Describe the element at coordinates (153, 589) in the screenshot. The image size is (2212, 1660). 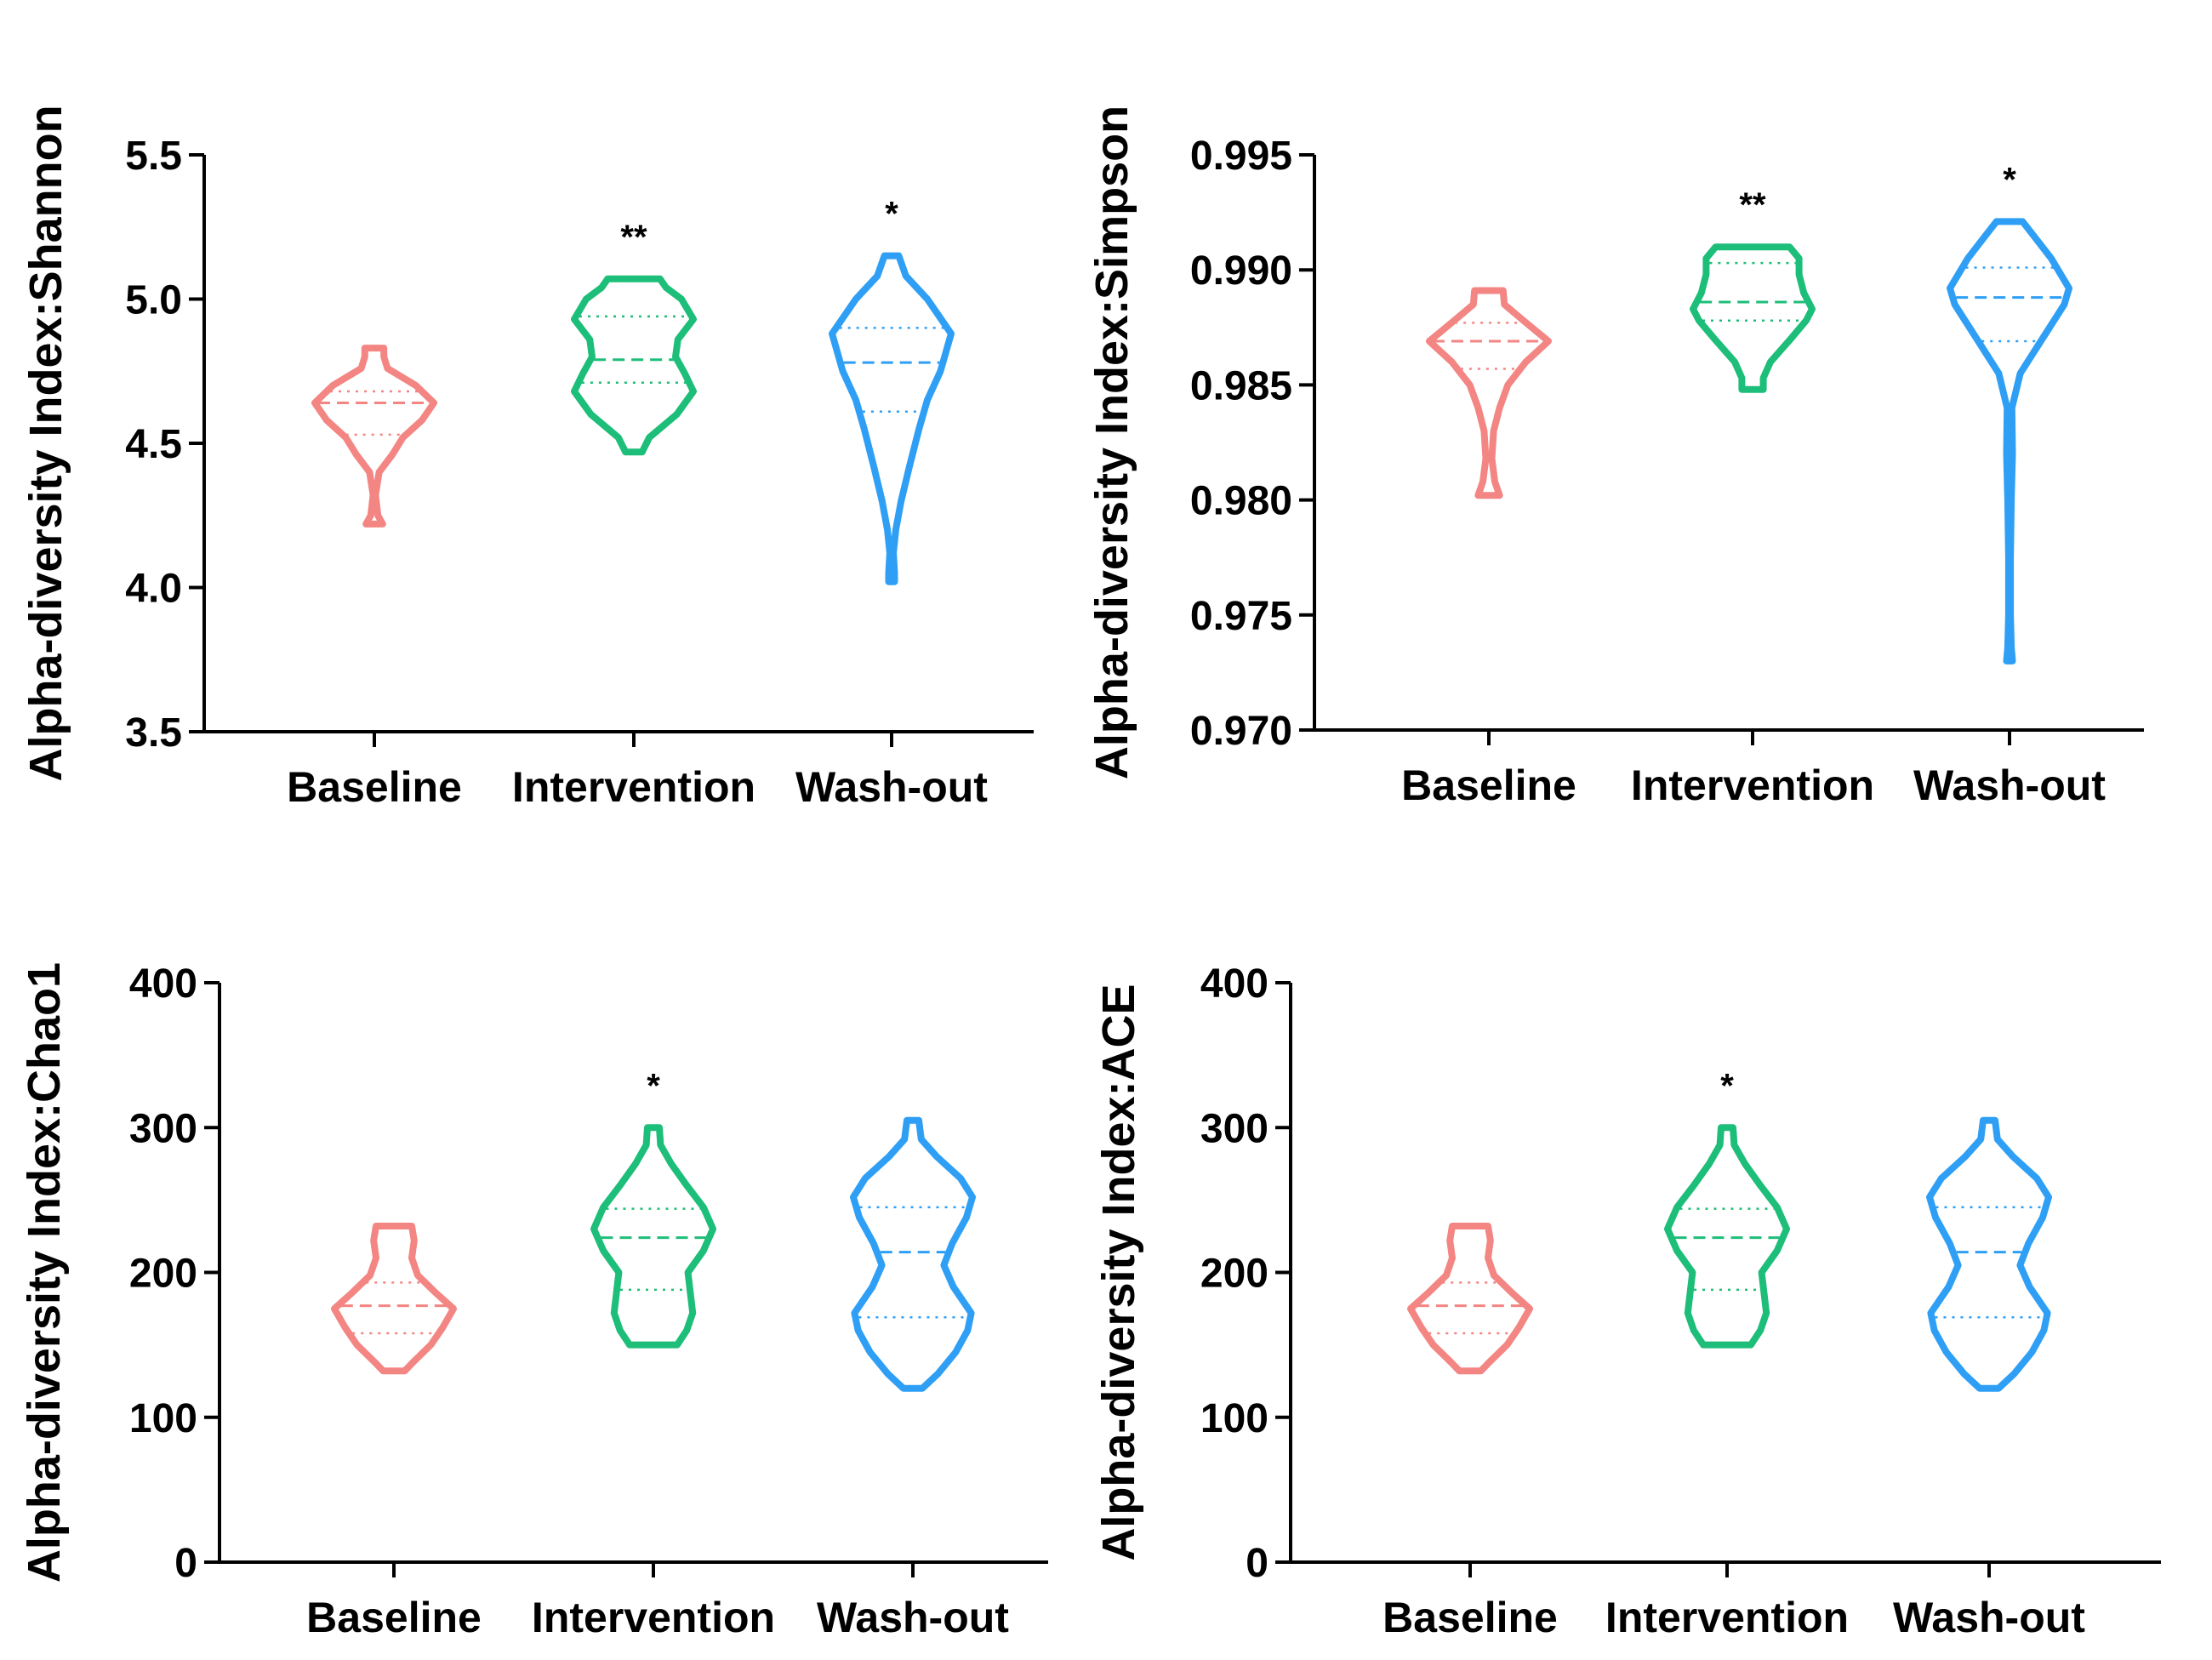
I see `y-tick-label: 4.0` at that location.